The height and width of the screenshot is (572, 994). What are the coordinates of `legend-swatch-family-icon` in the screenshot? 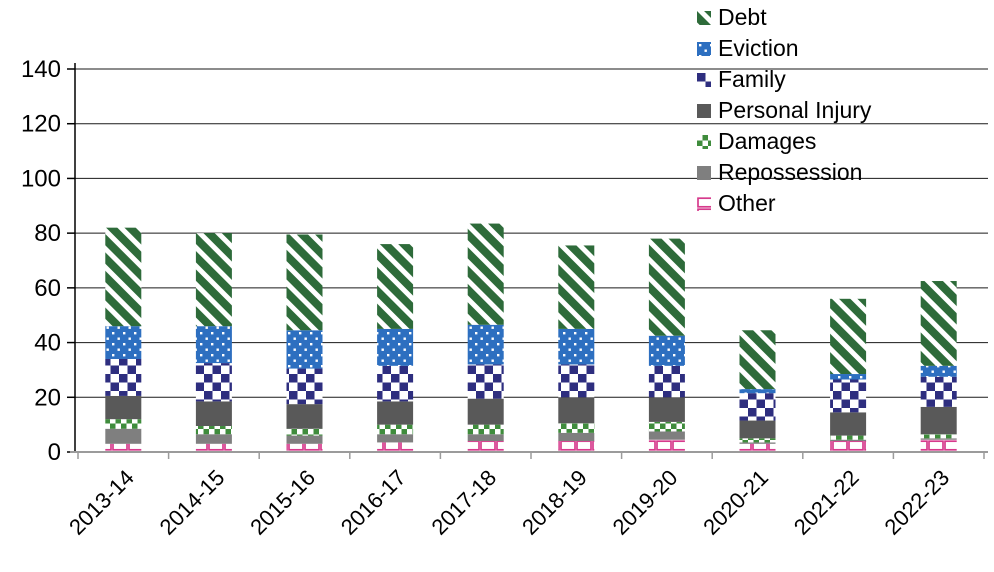 It's located at (704, 79).